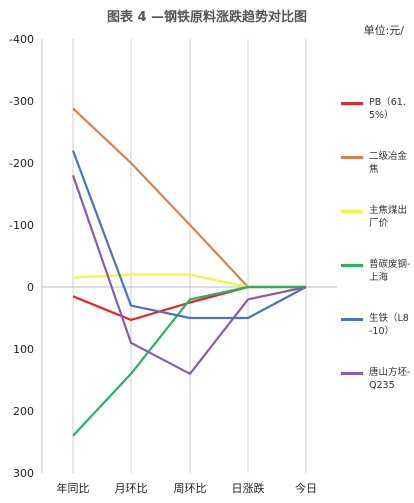  What do you see at coordinates (306, 488) in the screenshot?
I see `x-tick-label: 今日` at bounding box center [306, 488].